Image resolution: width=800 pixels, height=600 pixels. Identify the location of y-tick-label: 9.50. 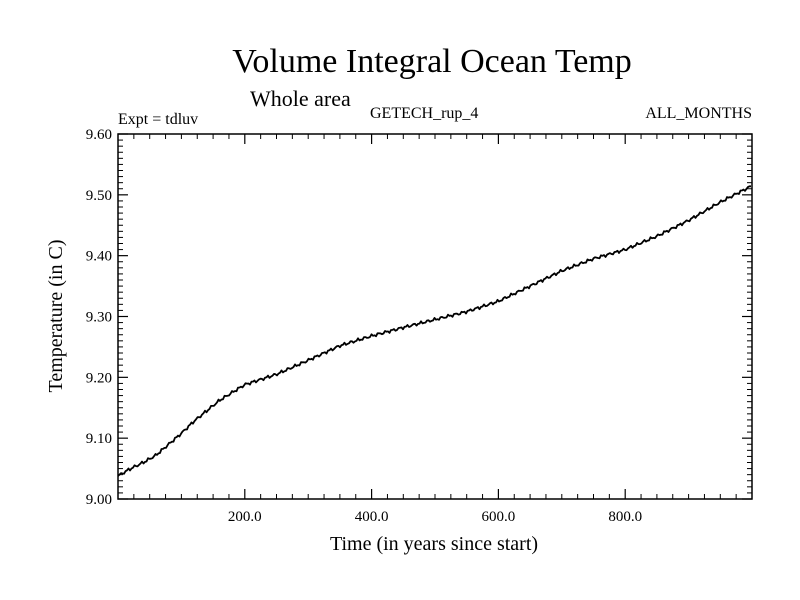
(99, 196).